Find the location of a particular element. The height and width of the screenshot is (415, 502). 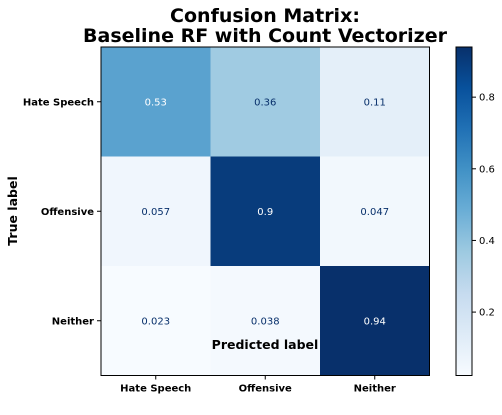

cell-value-label: 0.057 is located at coordinates (155, 212).